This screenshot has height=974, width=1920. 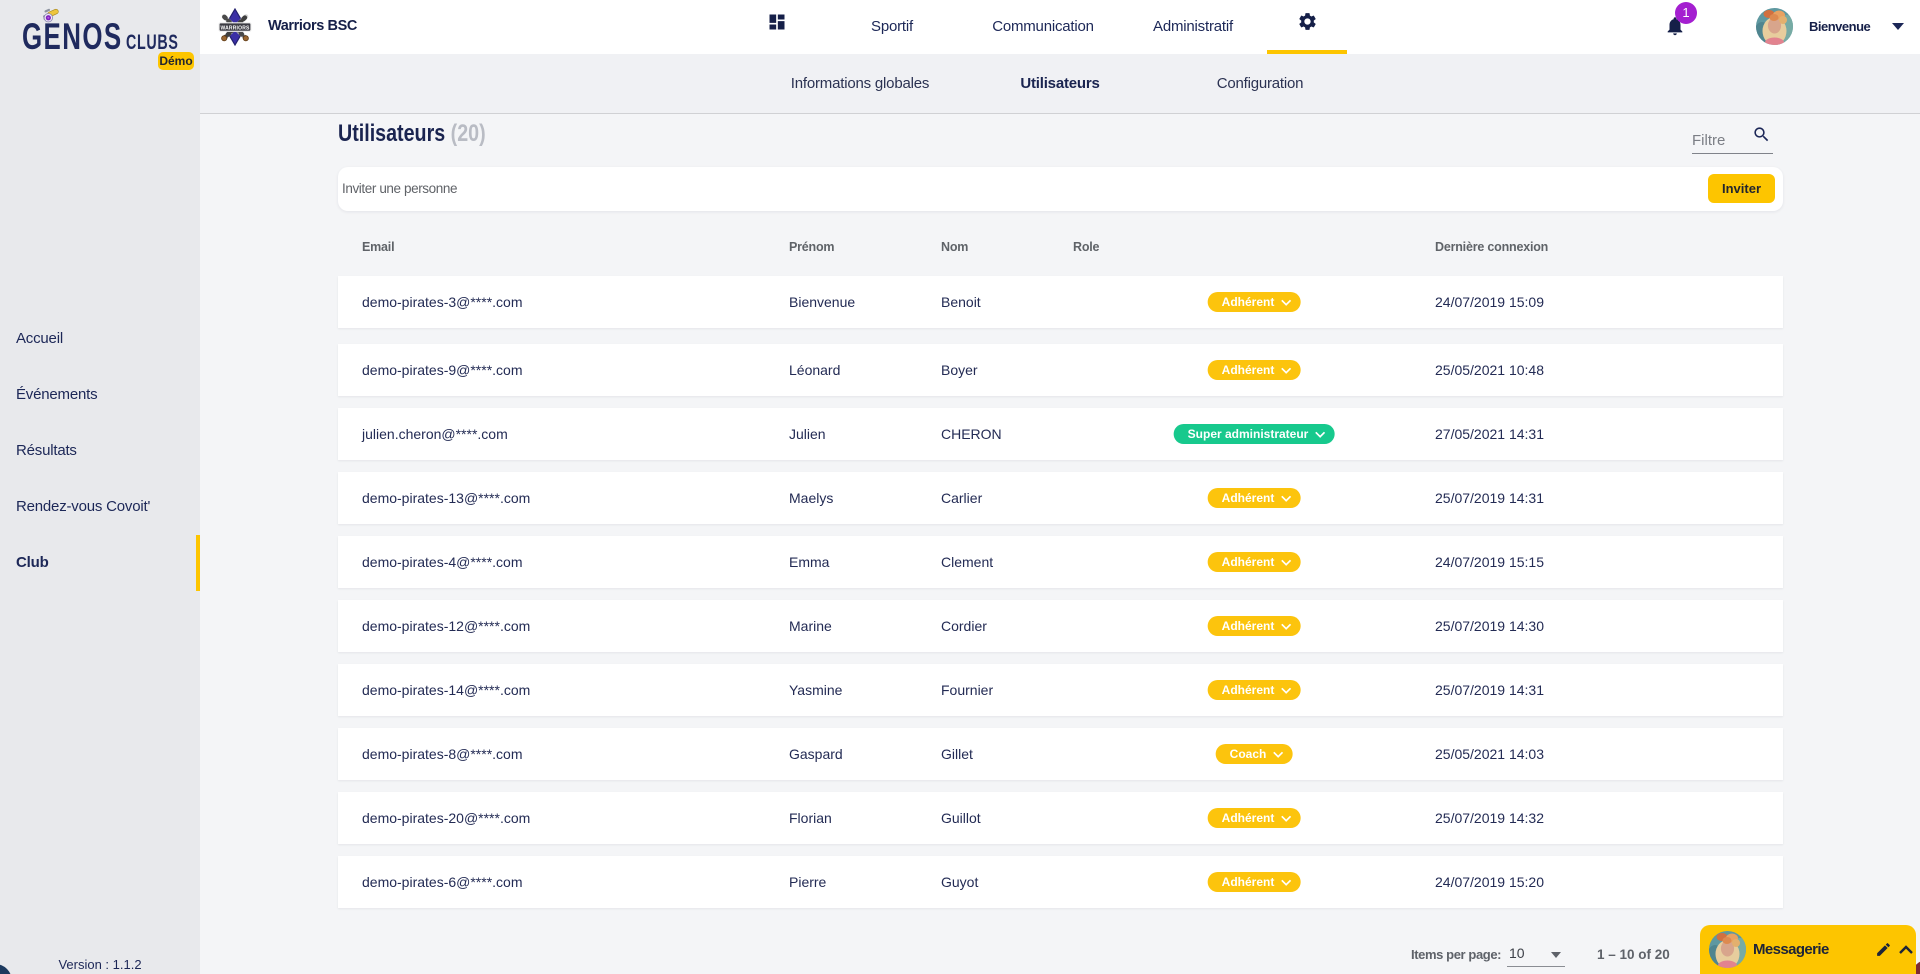 I want to click on svg-text: WARRIORS, so click(x=235, y=28).